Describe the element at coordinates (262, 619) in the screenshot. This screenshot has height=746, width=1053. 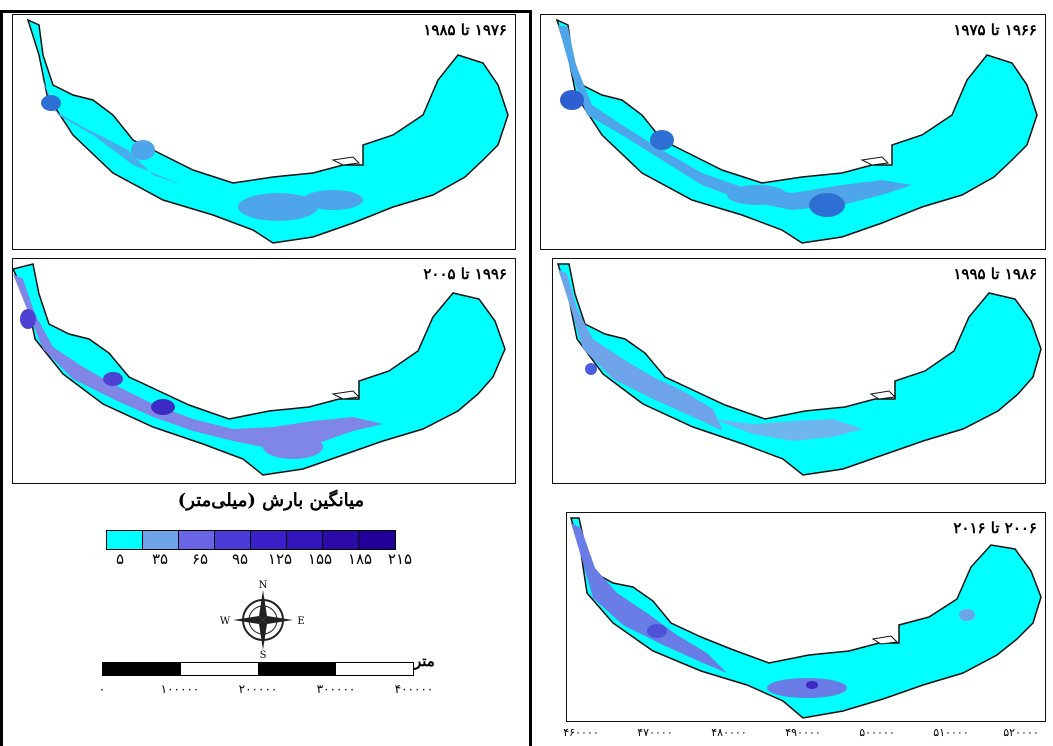
I see `north-arrow-compass-icon: N S E W` at that location.